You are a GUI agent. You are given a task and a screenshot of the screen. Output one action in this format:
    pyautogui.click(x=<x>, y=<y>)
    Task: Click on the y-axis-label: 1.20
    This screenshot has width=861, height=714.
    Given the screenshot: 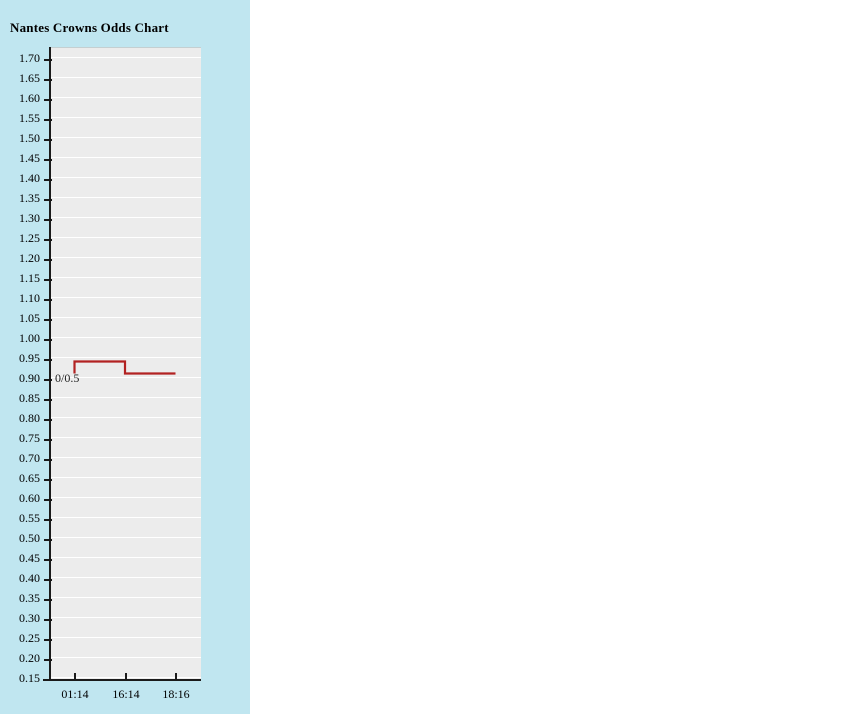 What is the action you would take?
    pyautogui.click(x=29, y=258)
    